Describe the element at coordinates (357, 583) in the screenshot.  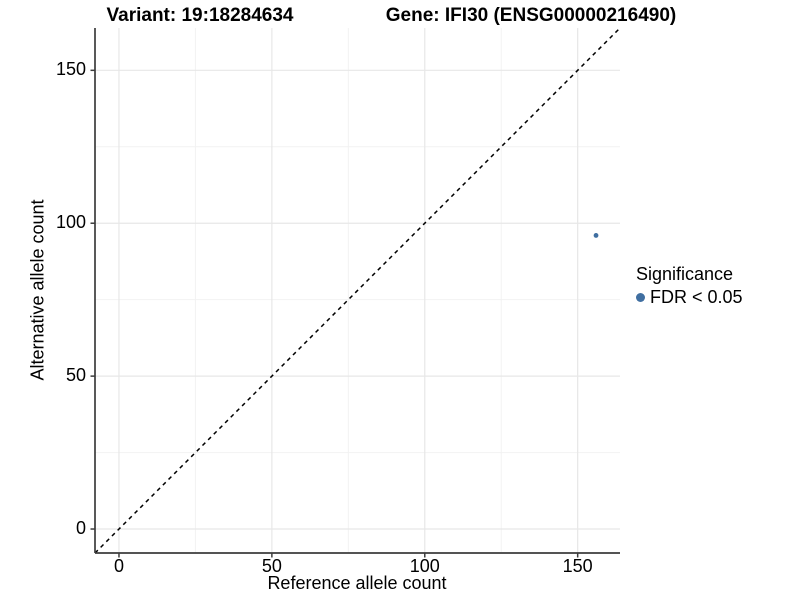
I see `x-axis-title: Reference allele count` at that location.